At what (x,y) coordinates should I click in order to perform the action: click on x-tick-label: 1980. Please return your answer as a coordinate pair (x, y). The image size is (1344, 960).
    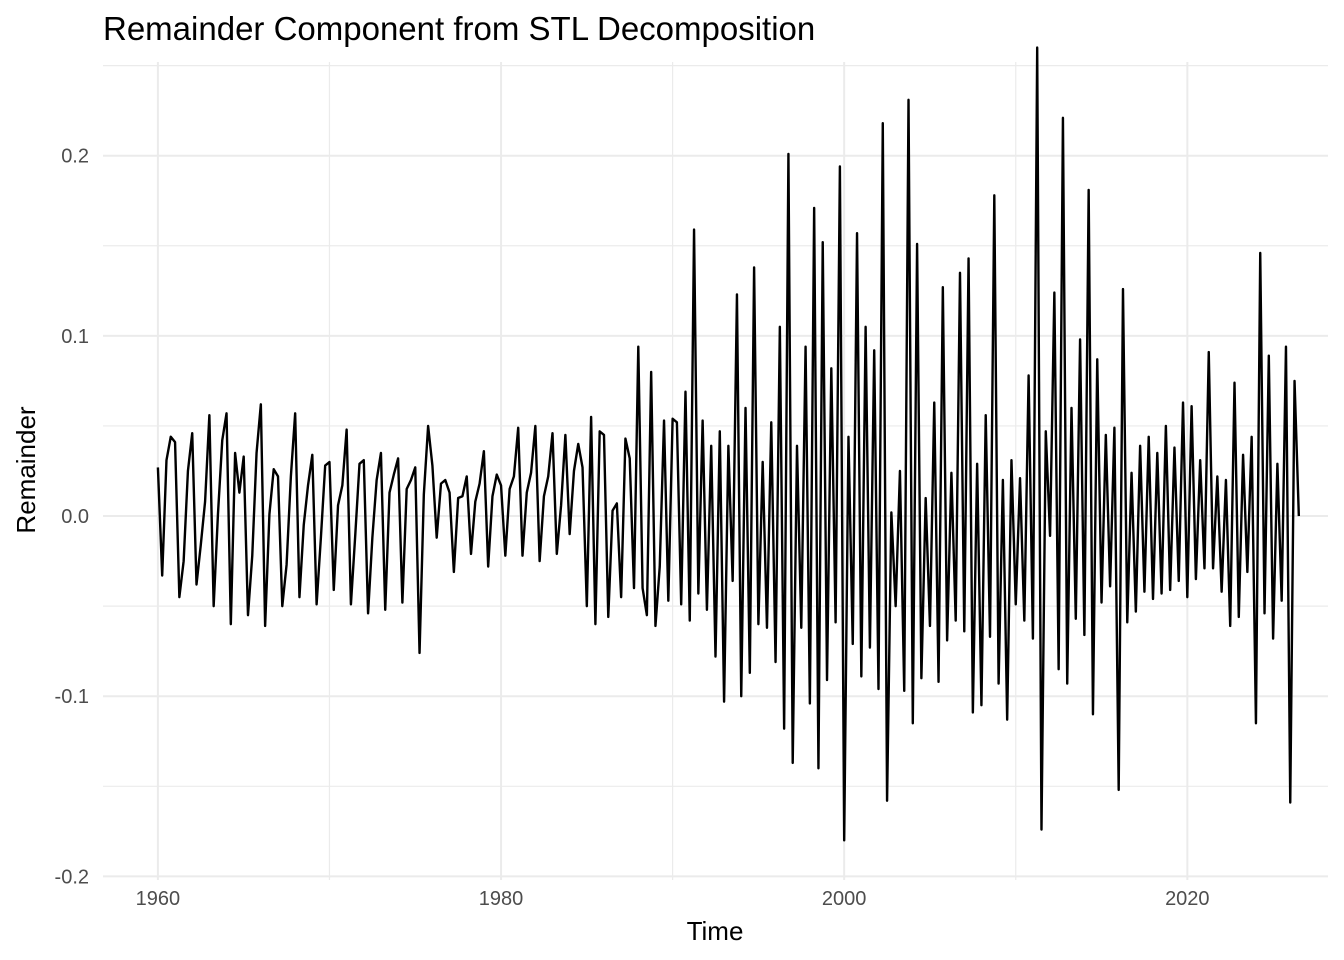
    Looking at the image, I should click on (501, 899).